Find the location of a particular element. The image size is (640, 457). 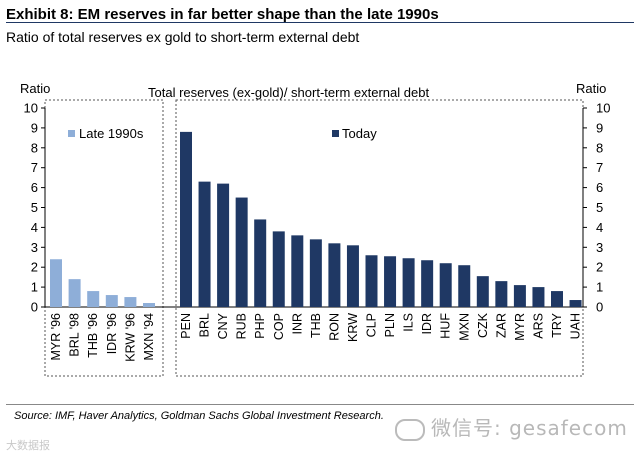

y-tick-label-left: 0 is located at coordinates (34, 307).